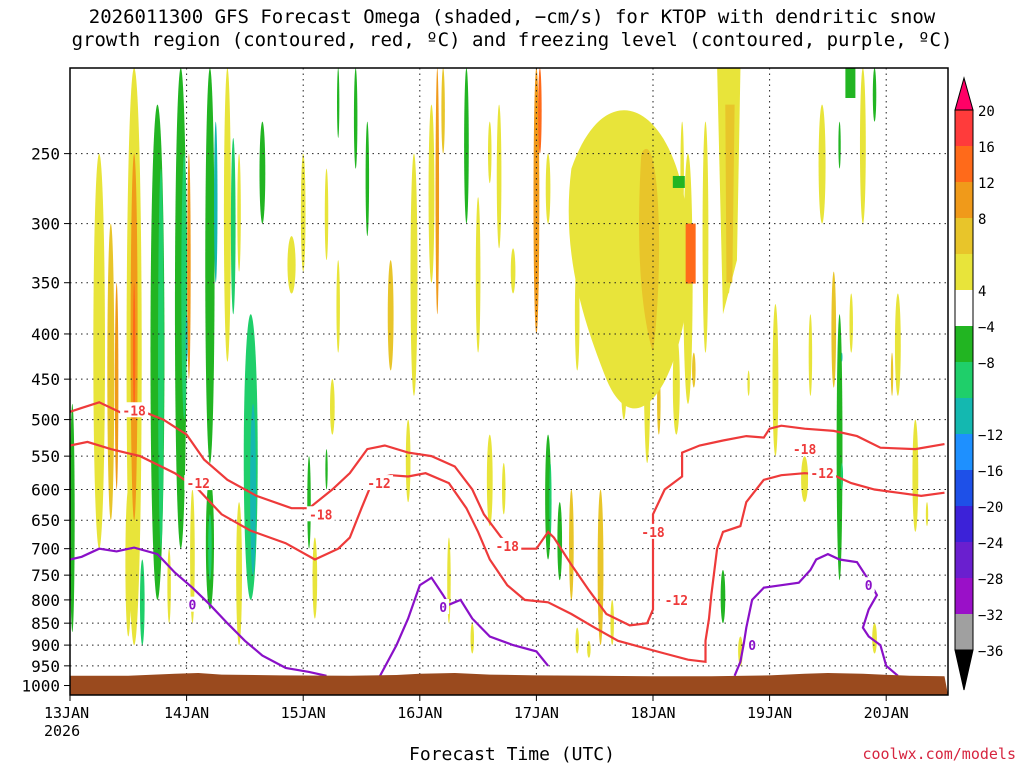 This screenshot has height=768, width=1024. Describe the element at coordinates (986, 148) in the screenshot. I see `colorbar-label: 16` at that location.